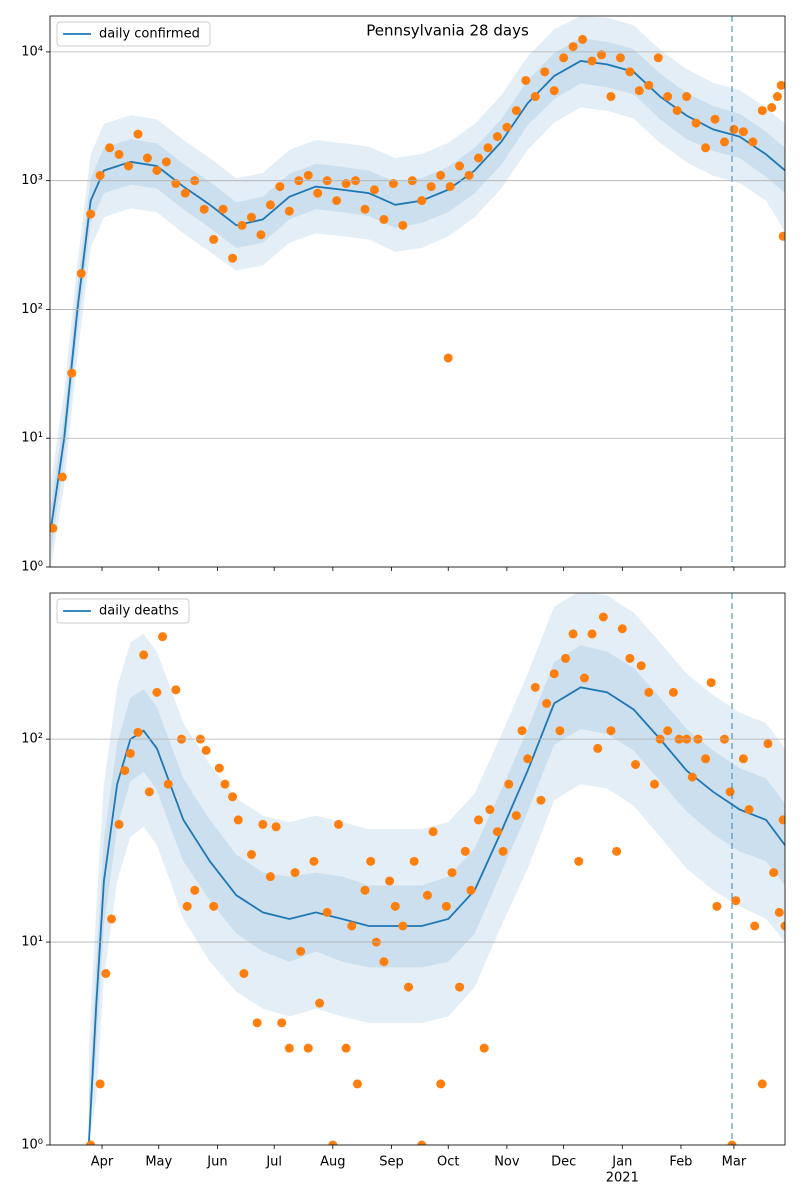 Image resolution: width=800 pixels, height=1200 pixels. I want to click on x-year-label: 2021, so click(622, 1178).